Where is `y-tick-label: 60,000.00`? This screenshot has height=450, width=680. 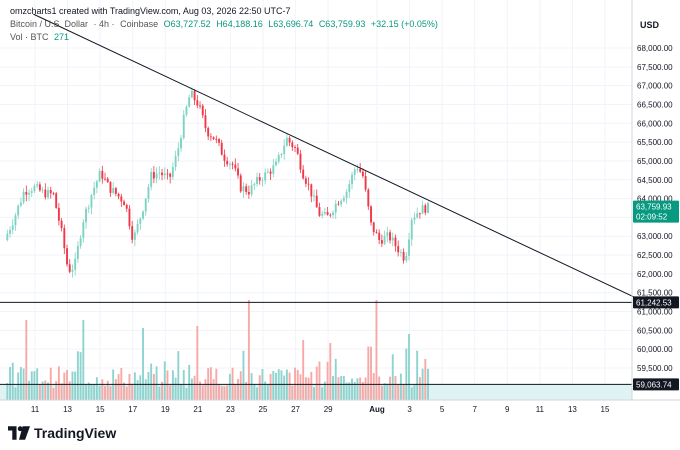
y-tick-label: 60,000.00 is located at coordinates (655, 349).